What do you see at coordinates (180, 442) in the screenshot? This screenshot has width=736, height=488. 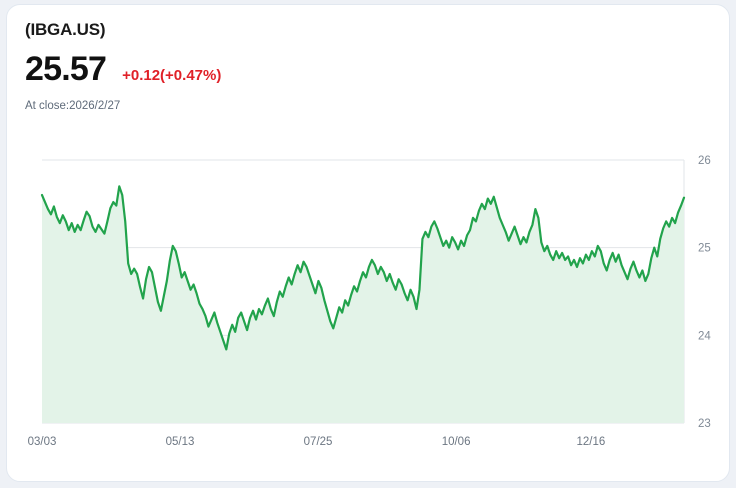 I see `x-axis-tick-label: 05/13` at bounding box center [180, 442].